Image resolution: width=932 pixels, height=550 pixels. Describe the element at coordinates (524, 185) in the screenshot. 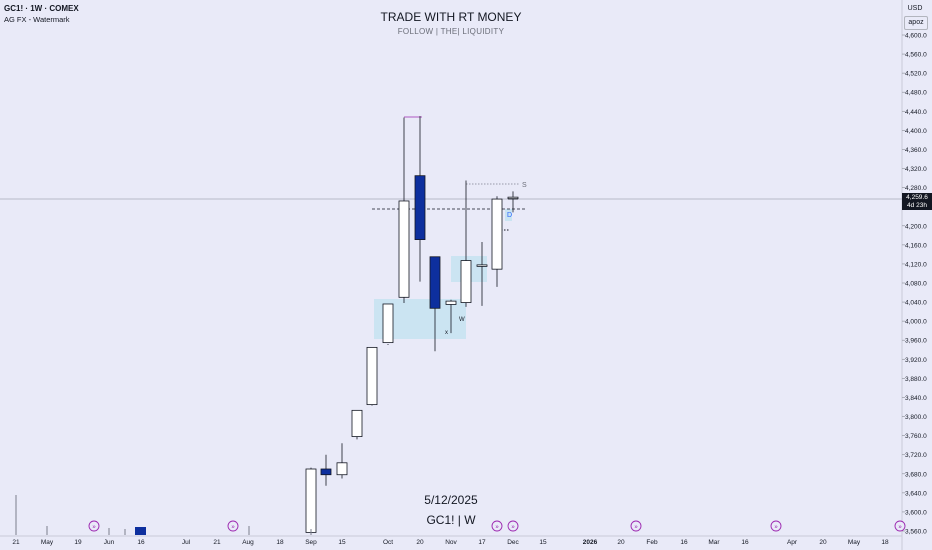

I see `label-s: S` at that location.